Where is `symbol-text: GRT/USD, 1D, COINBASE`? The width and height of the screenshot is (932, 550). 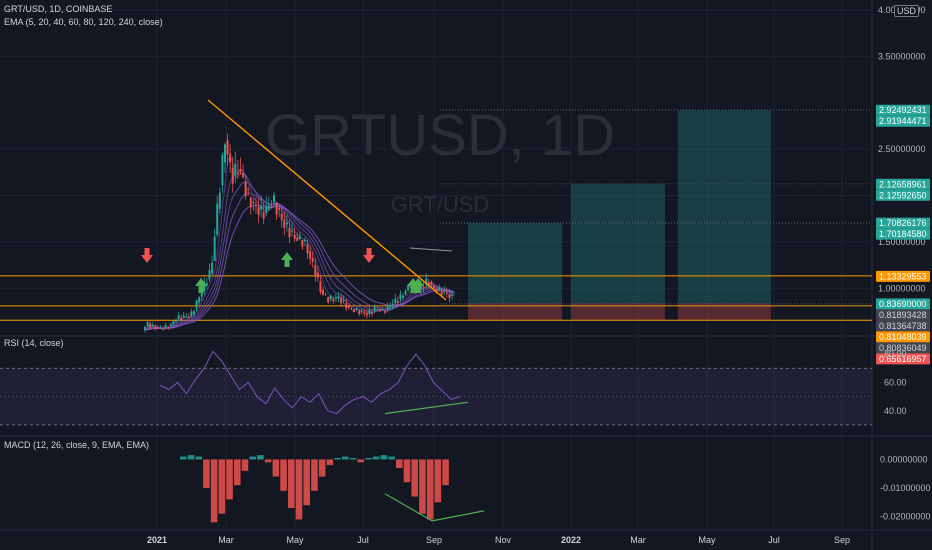
symbol-text: GRT/USD, 1D, COINBASE is located at coordinates (58, 9).